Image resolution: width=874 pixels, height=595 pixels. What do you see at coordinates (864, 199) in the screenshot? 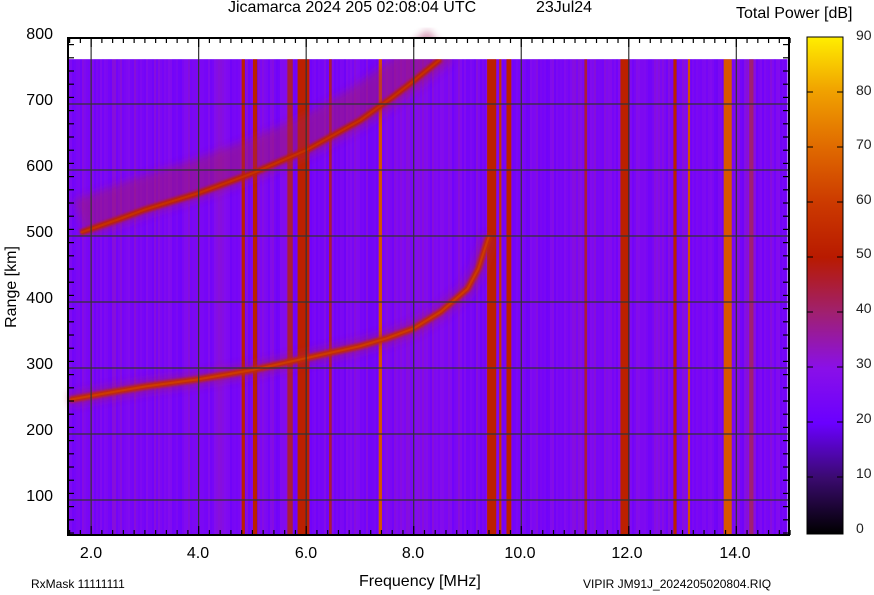
I see `colorbar-tick-label: 60` at bounding box center [864, 199].